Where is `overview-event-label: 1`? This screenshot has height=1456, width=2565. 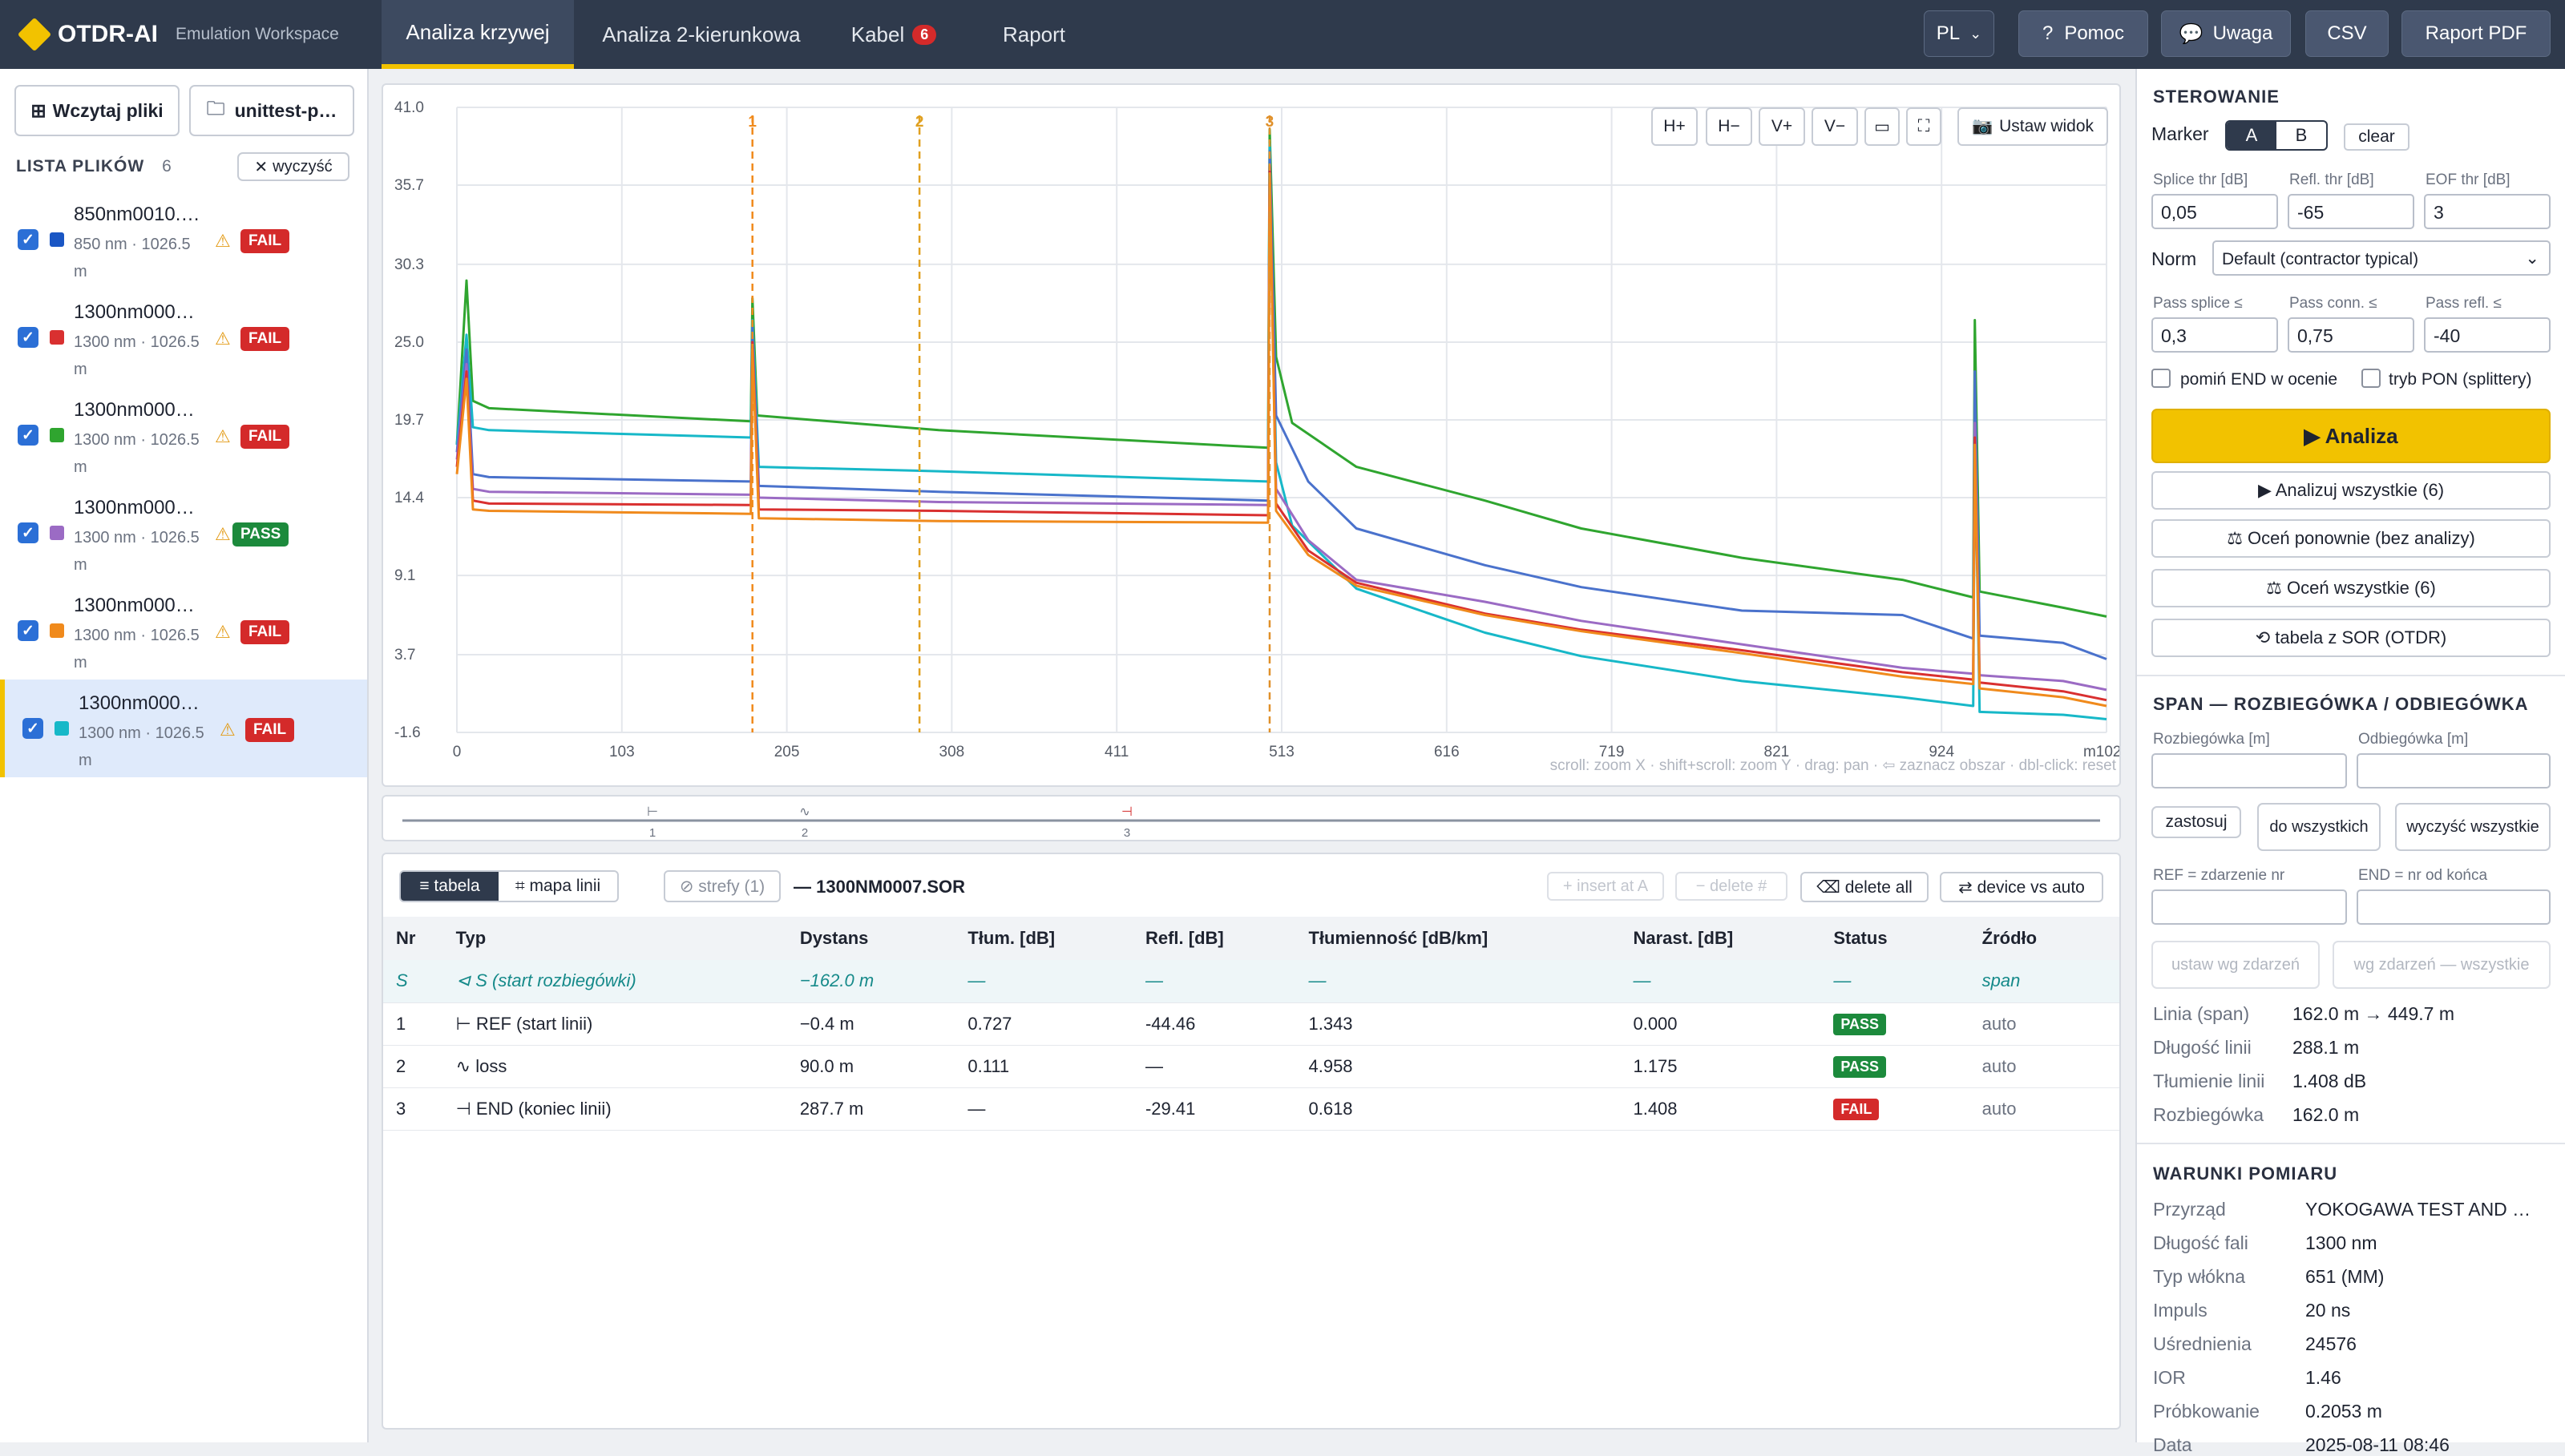
overview-event-label: 1 is located at coordinates (652, 833).